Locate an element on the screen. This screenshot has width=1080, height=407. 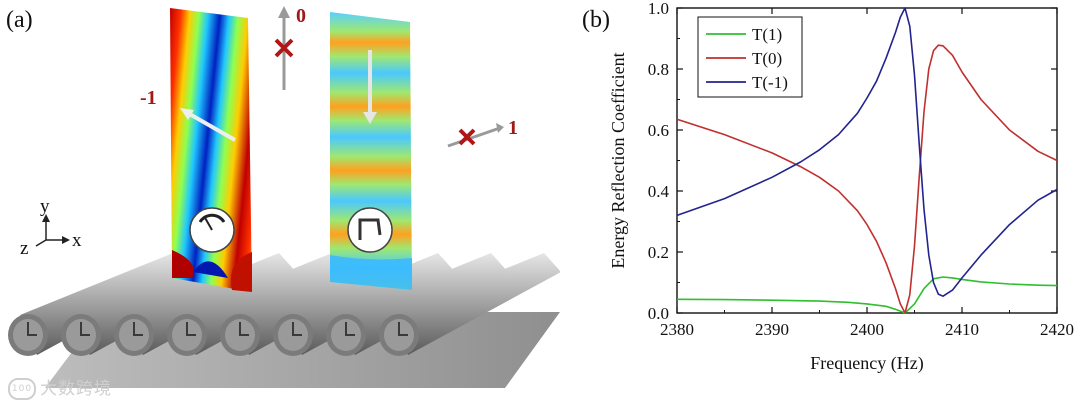
y-tick-label: 1.0 is located at coordinates (658, 9).